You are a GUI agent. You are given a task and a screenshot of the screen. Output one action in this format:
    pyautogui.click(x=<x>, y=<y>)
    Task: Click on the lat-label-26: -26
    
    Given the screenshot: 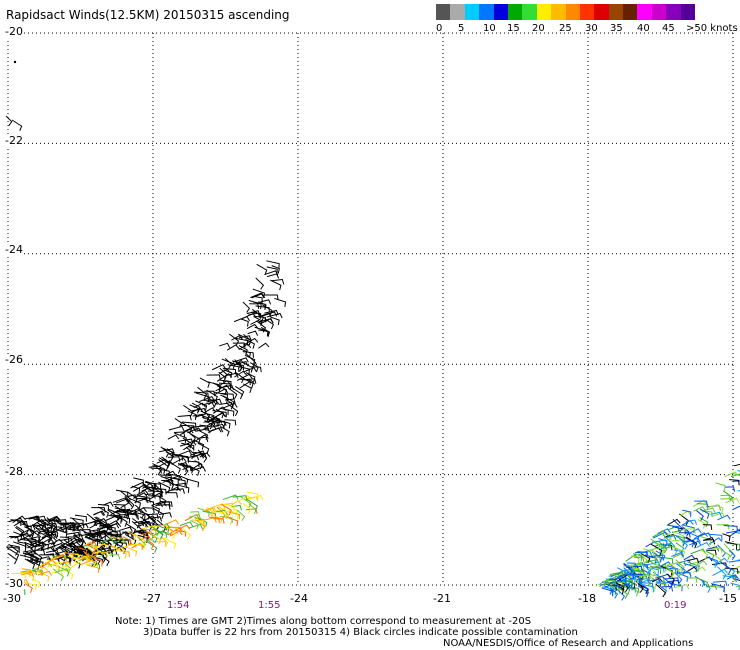 What is the action you would take?
    pyautogui.click(x=14, y=359)
    